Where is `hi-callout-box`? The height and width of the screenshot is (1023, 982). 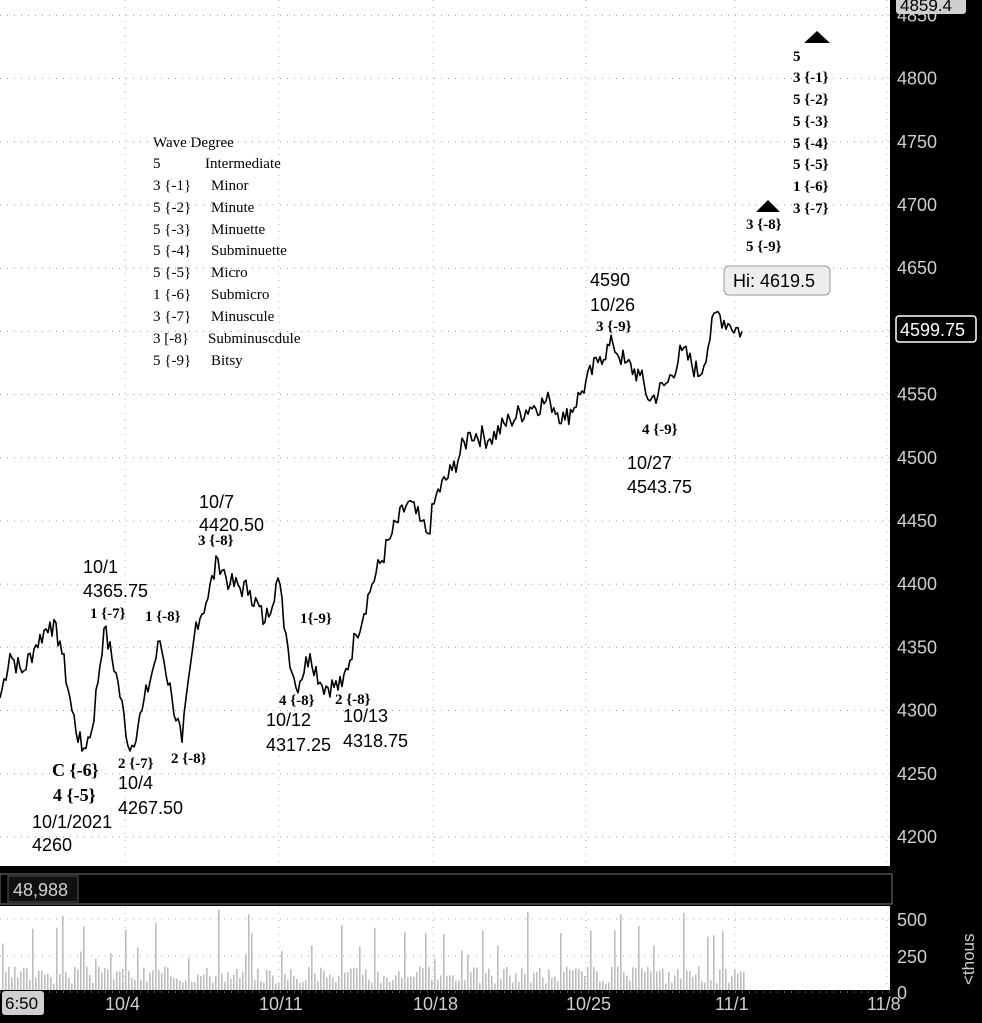 hi-callout-box is located at coordinates (777, 280).